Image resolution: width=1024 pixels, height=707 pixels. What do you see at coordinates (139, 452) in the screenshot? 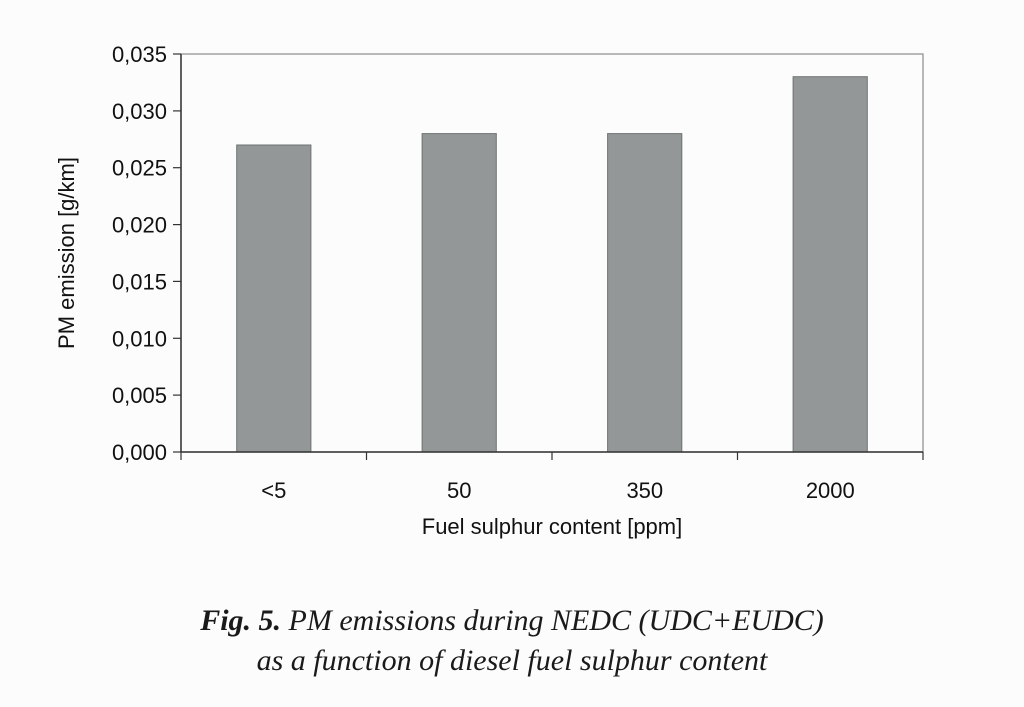
I see `y-tick-label: 0,000` at bounding box center [139, 452].